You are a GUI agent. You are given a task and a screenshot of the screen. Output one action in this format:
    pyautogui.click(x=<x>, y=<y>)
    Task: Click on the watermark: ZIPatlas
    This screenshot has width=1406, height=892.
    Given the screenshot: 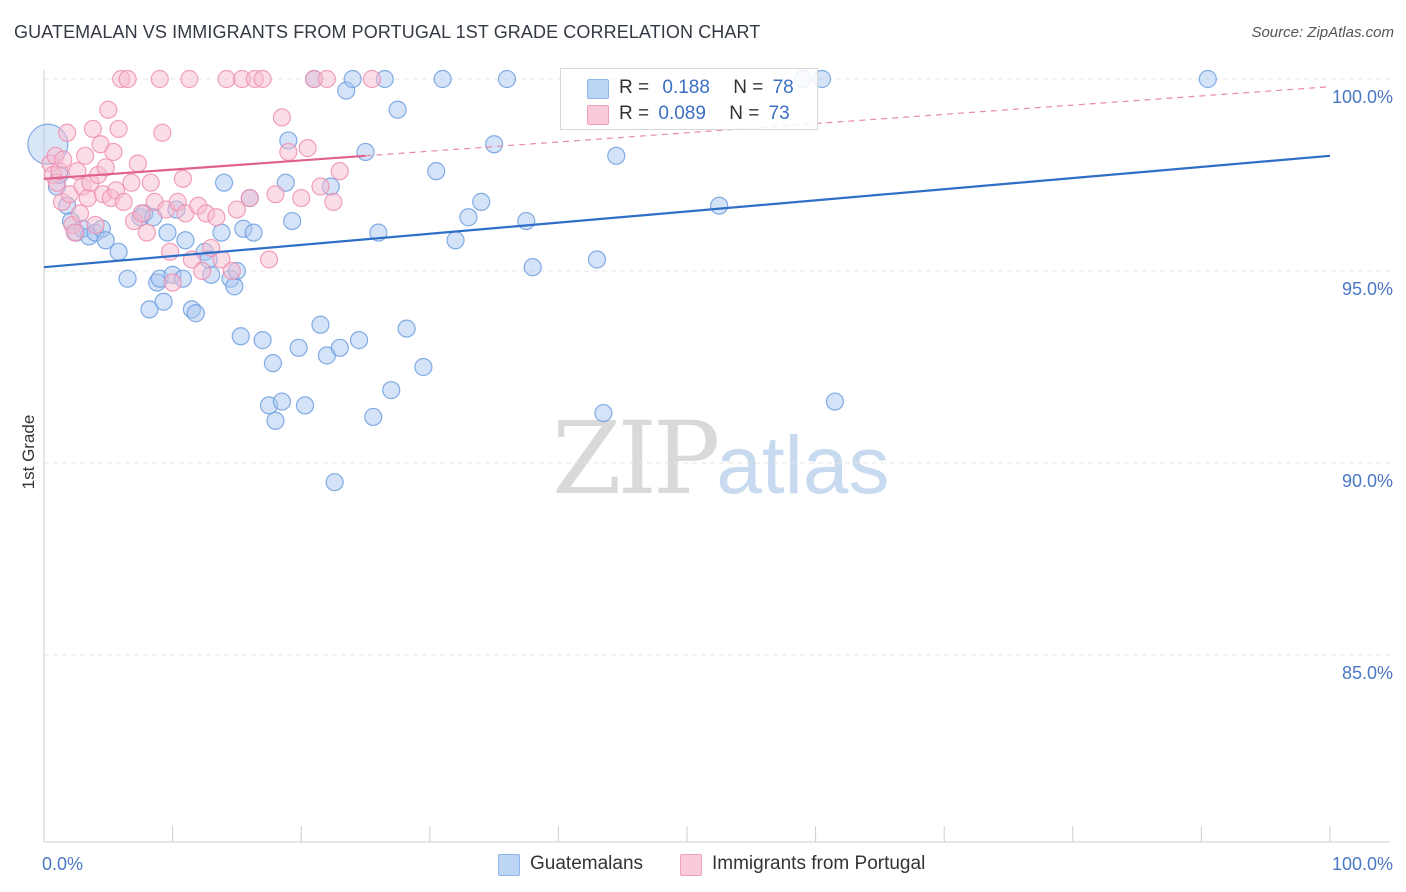 What is the action you would take?
    pyautogui.click(x=721, y=458)
    